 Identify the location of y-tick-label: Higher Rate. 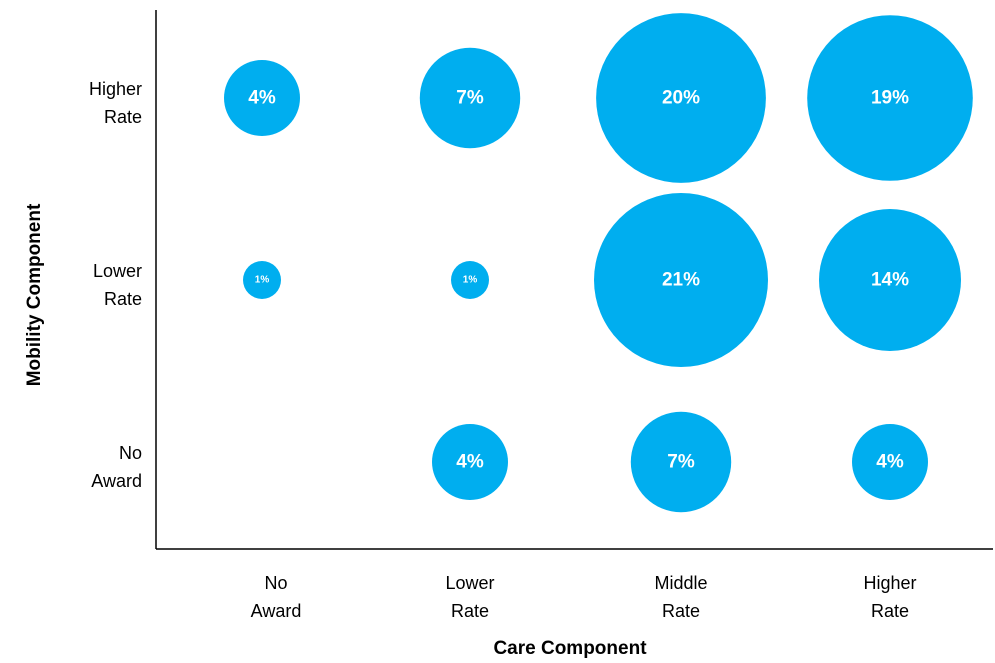
(115, 103).